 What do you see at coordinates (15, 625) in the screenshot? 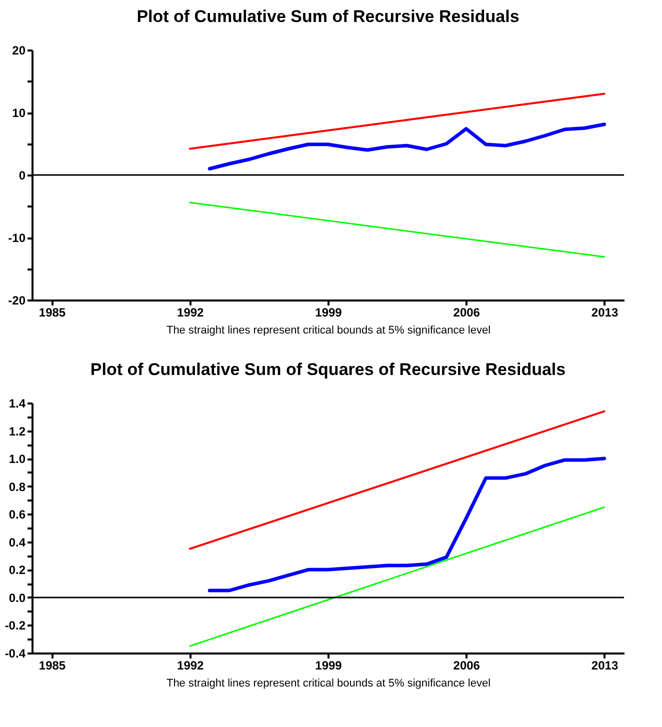
I see `y-tick-label: -0.2` at bounding box center [15, 625].